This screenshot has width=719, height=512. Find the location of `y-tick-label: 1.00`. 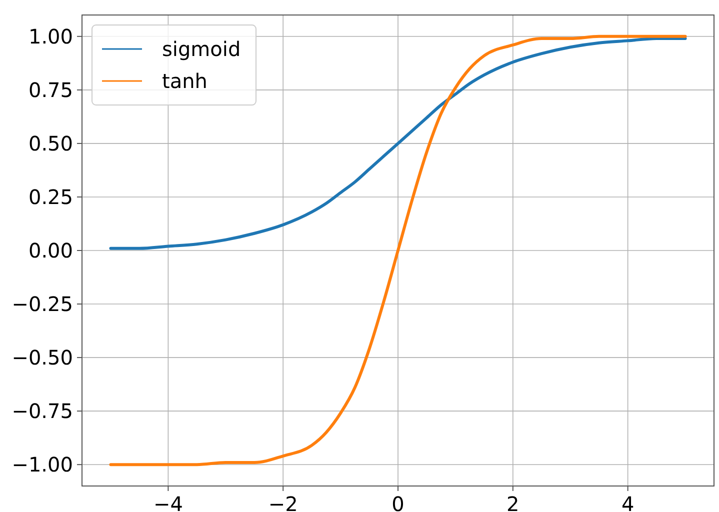

y-tick-label: 1.00 is located at coordinates (50, 36).